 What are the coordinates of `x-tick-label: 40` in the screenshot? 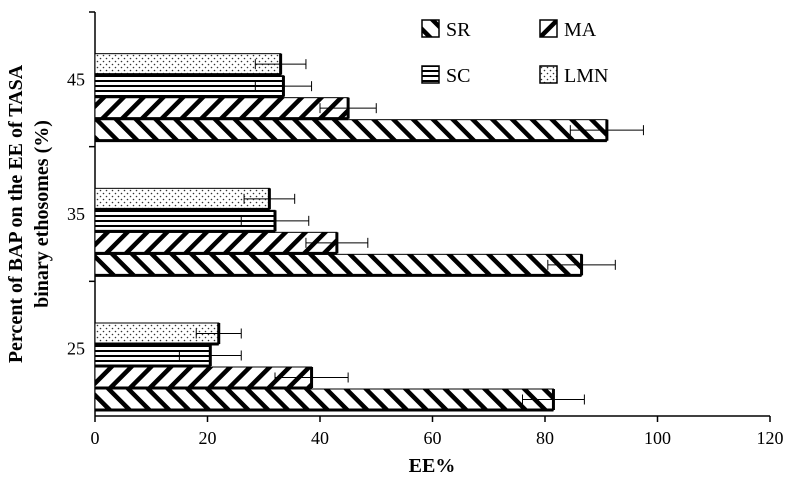 It's located at (320, 438).